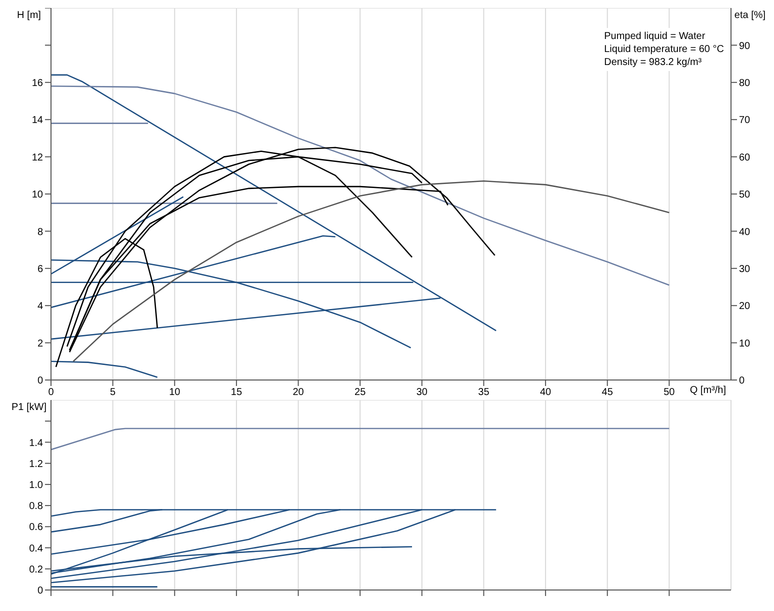 The image size is (774, 611). What do you see at coordinates (51, 392) in the screenshot?
I see `x-tick-label: 0` at bounding box center [51, 392].